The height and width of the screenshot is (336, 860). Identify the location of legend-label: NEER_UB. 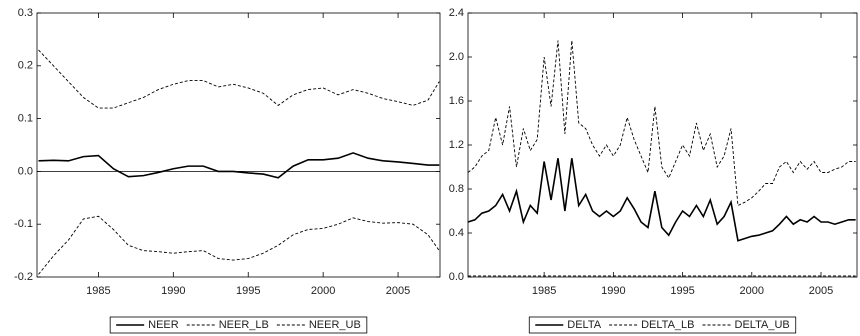
(335, 325).